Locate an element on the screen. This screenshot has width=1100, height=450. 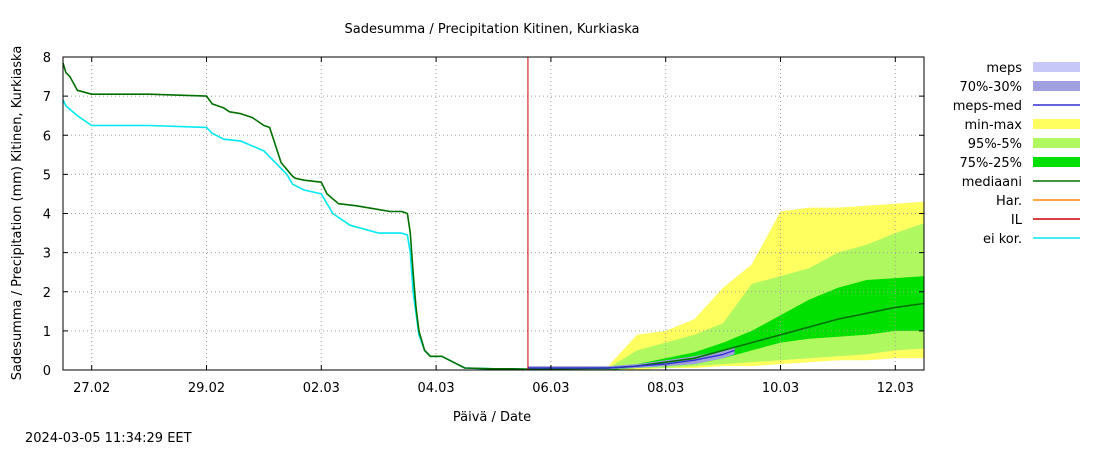
legend-swatch-min-max is located at coordinates (1056, 124).